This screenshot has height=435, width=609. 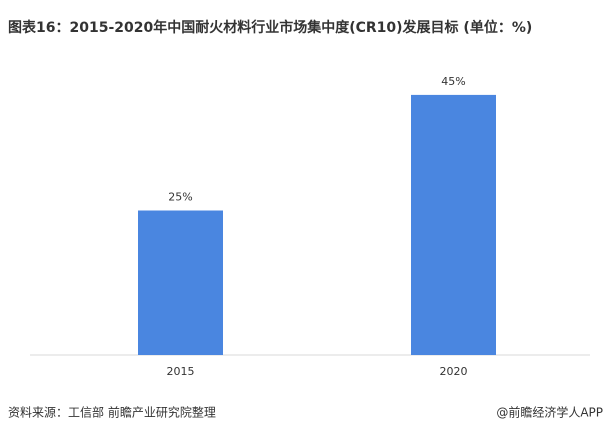 I want to click on x-tick-label: 2020, so click(x=454, y=371).